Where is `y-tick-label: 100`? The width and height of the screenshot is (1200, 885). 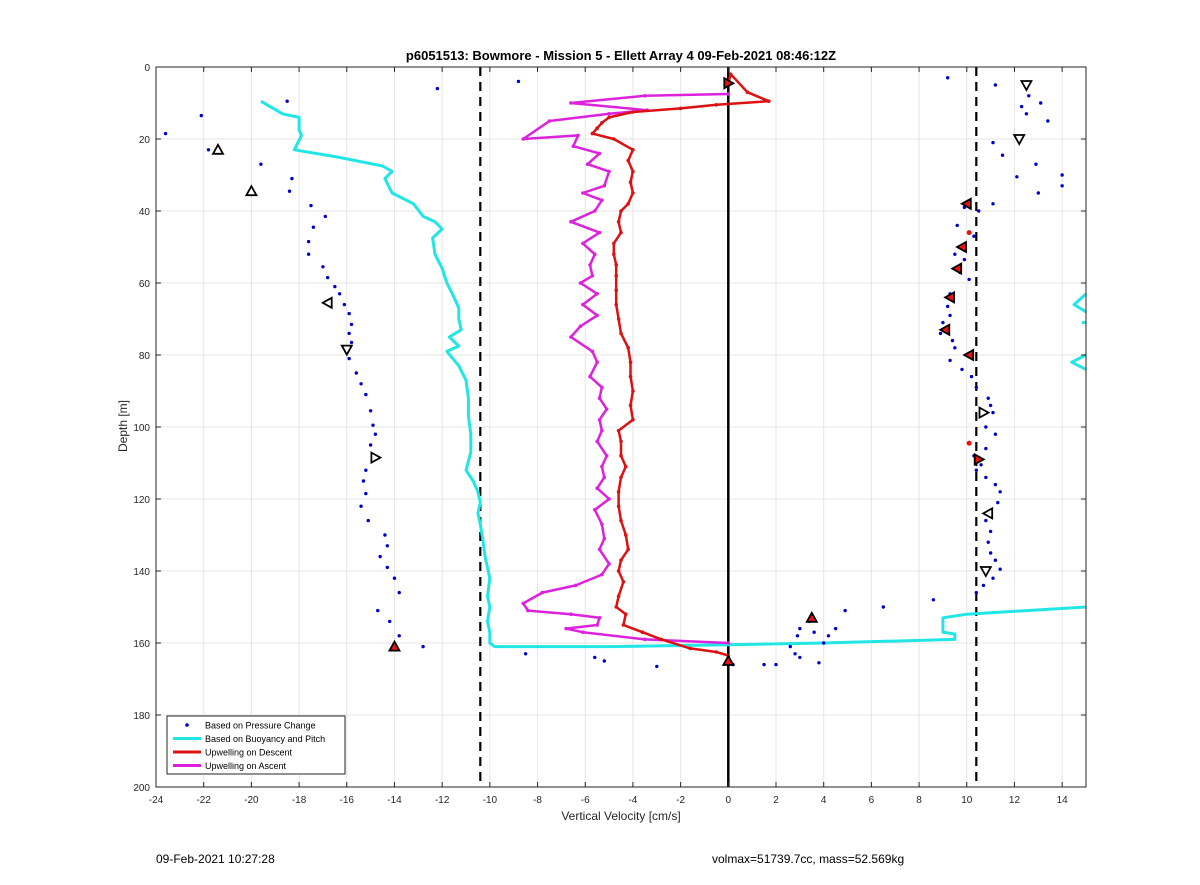
y-tick-label: 100 is located at coordinates (141, 428).